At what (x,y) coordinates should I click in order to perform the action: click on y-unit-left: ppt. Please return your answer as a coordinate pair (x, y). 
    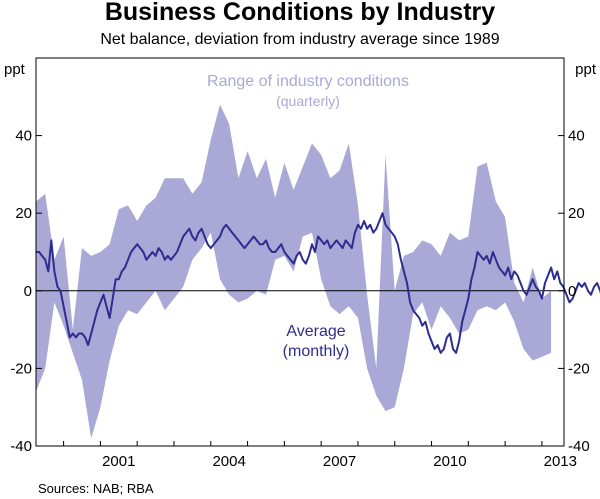
    Looking at the image, I should click on (15, 69).